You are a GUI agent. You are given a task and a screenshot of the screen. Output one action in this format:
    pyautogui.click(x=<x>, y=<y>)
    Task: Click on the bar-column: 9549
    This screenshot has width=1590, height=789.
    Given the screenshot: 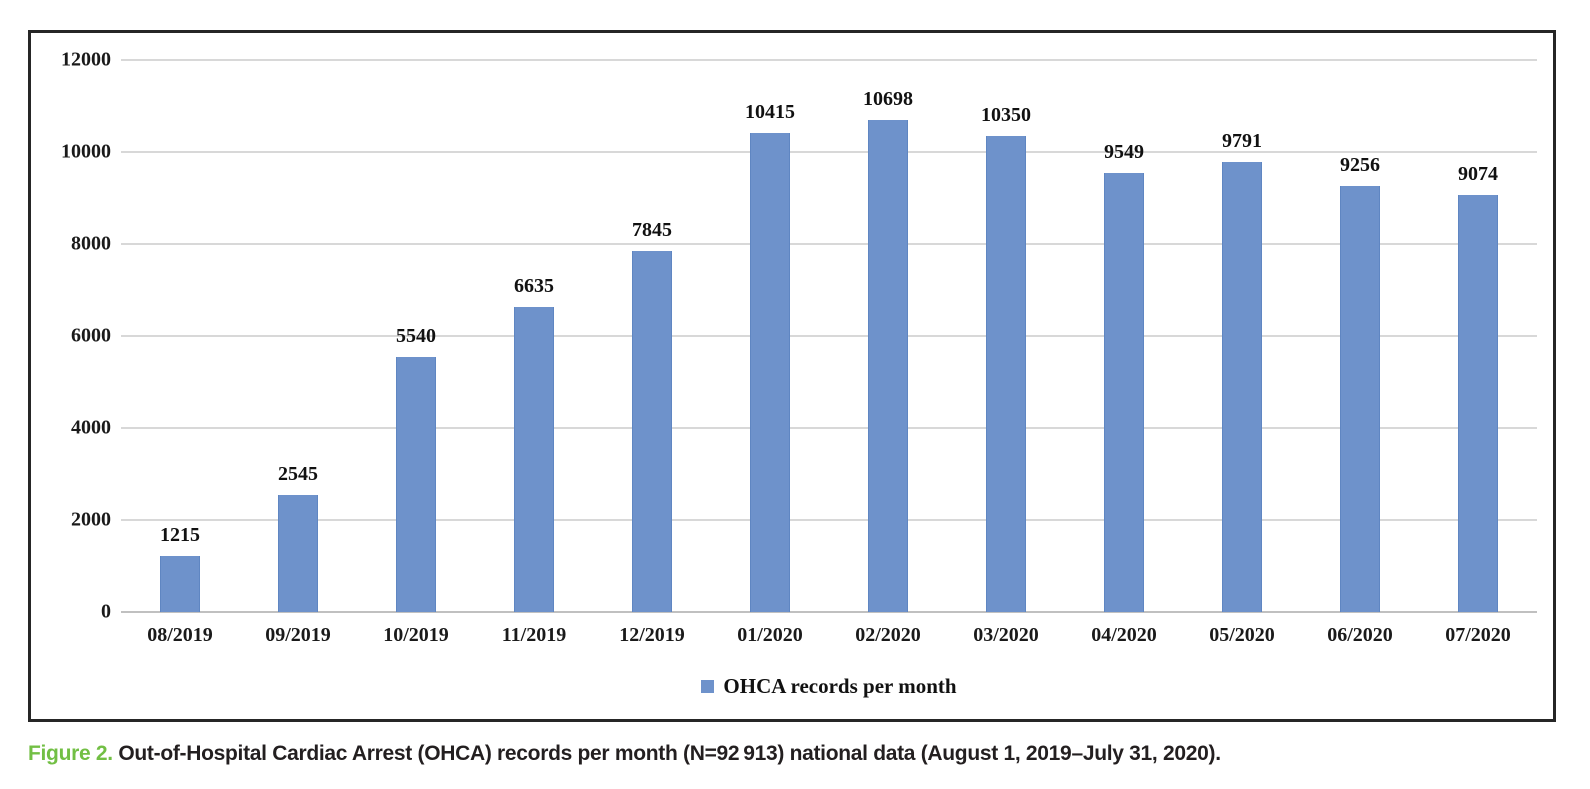 What is the action you would take?
    pyautogui.click(x=1124, y=336)
    